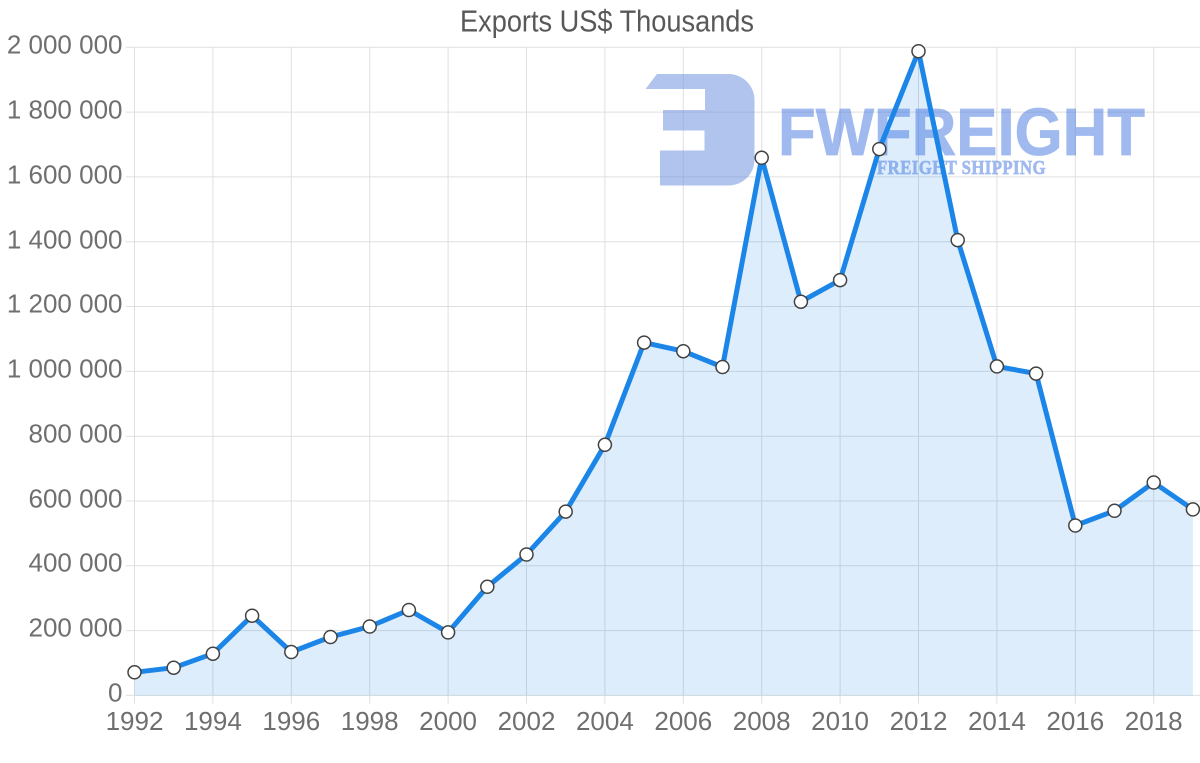  I want to click on svg-text: 1998, so click(370, 721).